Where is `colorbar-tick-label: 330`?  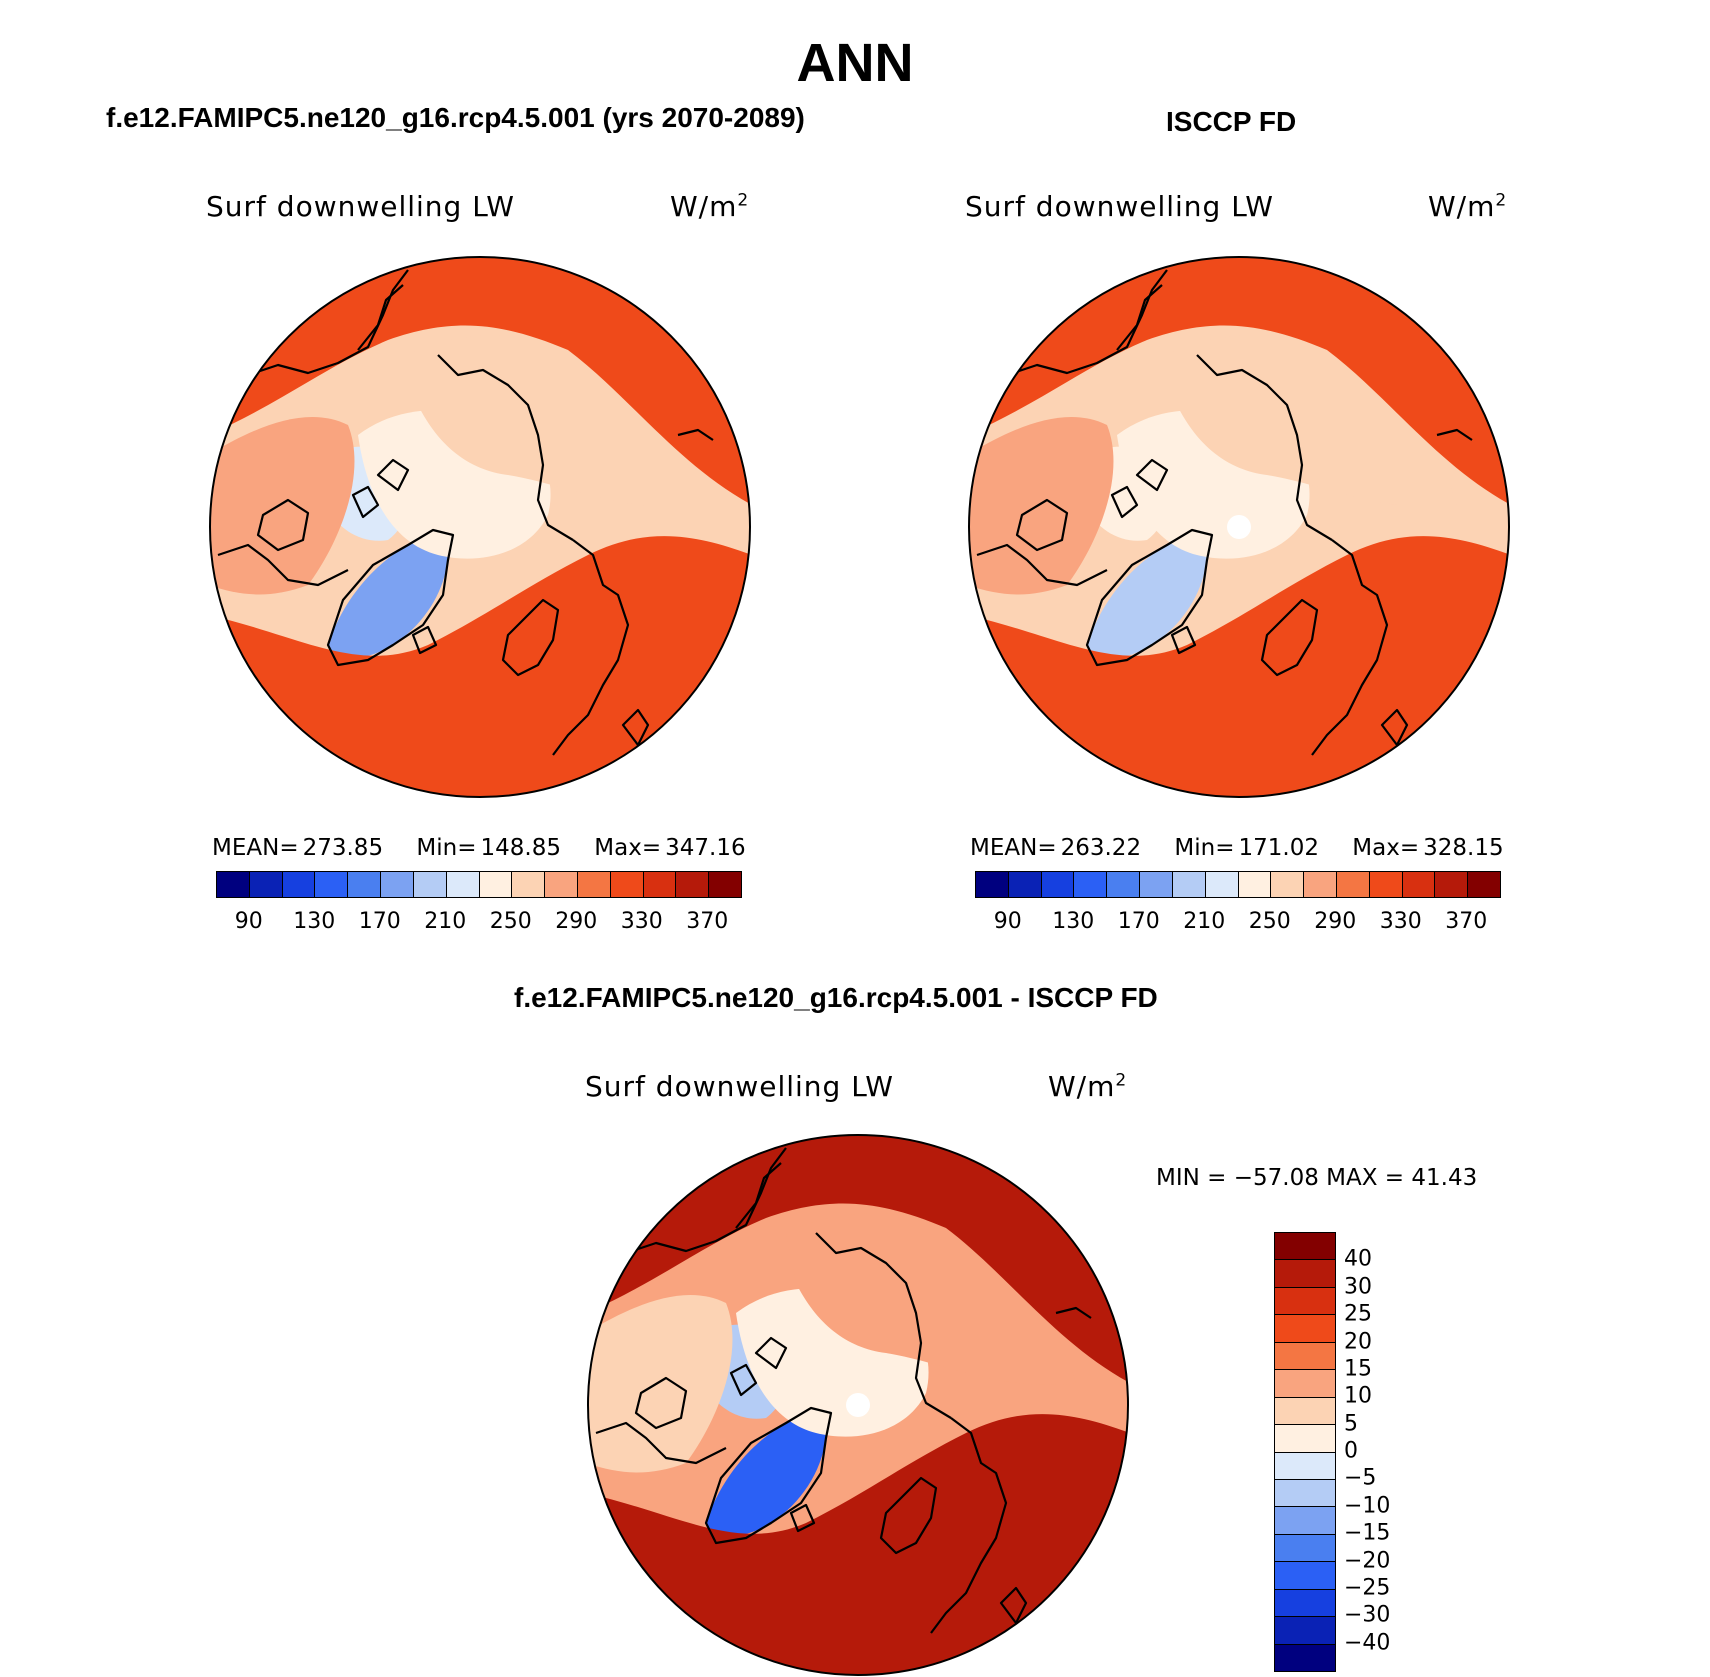
colorbar-tick-label: 330 is located at coordinates (1400, 921).